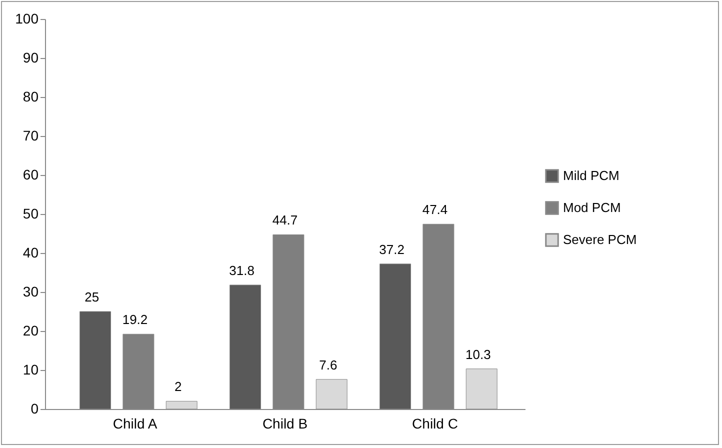 The image size is (722, 448). What do you see at coordinates (30, 136) in the screenshot?
I see `y-tick-label: 70` at bounding box center [30, 136].